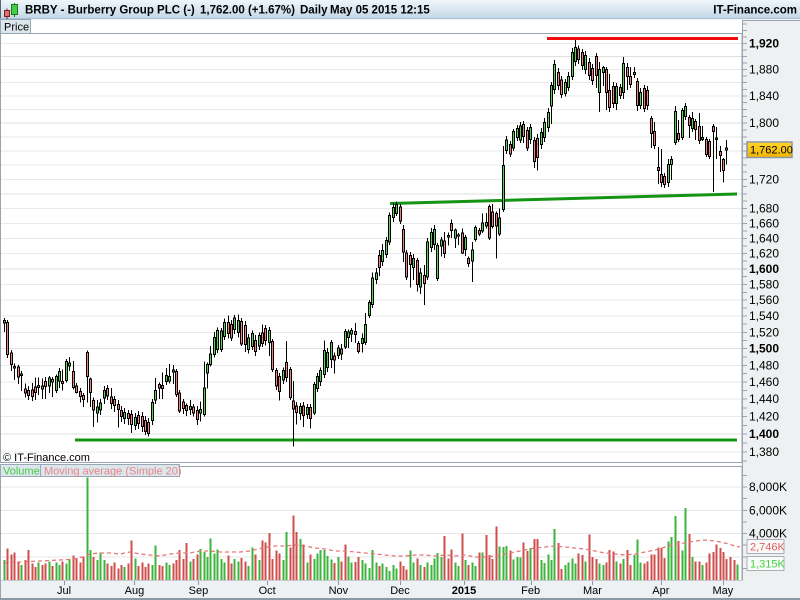 The width and height of the screenshot is (800, 600). What do you see at coordinates (764, 269) in the screenshot?
I see `svg-text: 1,600` at bounding box center [764, 269].